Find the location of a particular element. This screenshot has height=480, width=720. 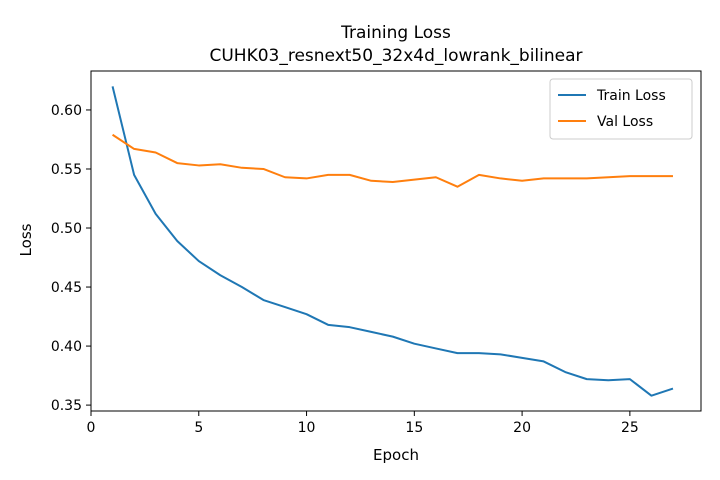

y-tick-label: 0.45 is located at coordinates (66, 288).